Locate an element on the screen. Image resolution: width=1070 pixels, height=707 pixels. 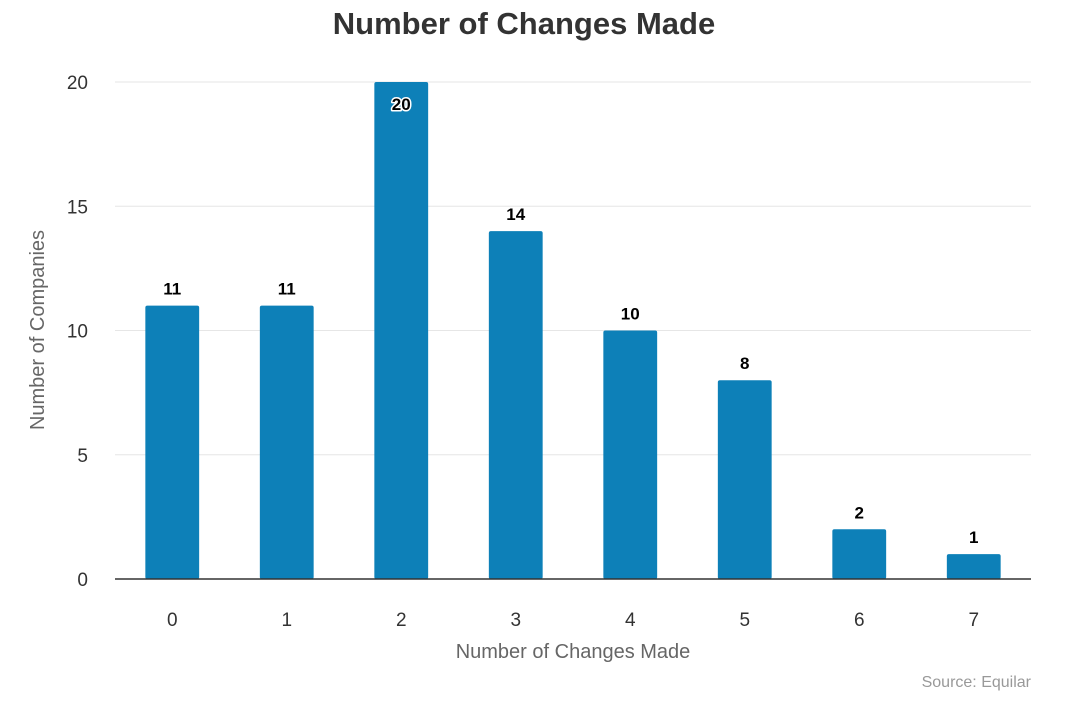
bar-value-label: 1 is located at coordinates (973, 537).